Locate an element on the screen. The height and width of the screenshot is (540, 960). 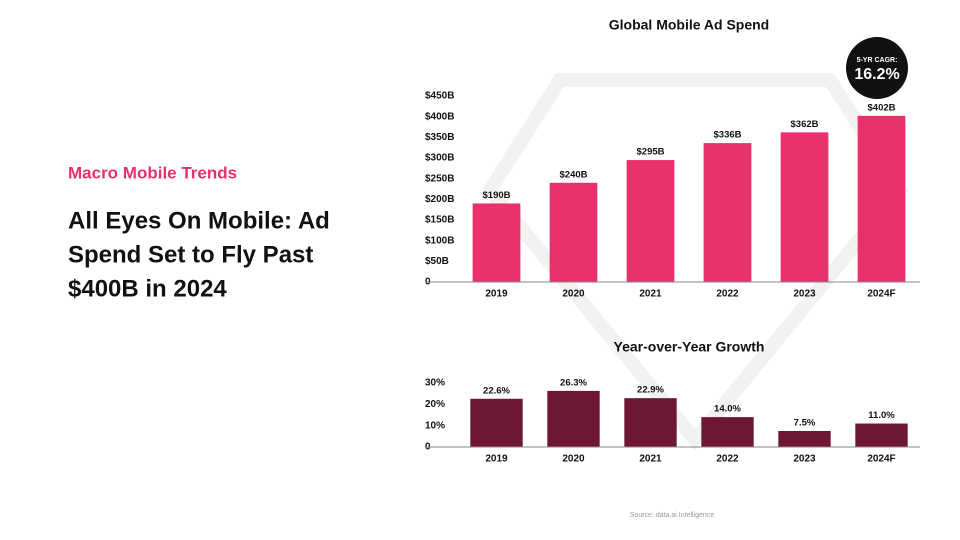
y-tick-label: $250B is located at coordinates (439, 178).